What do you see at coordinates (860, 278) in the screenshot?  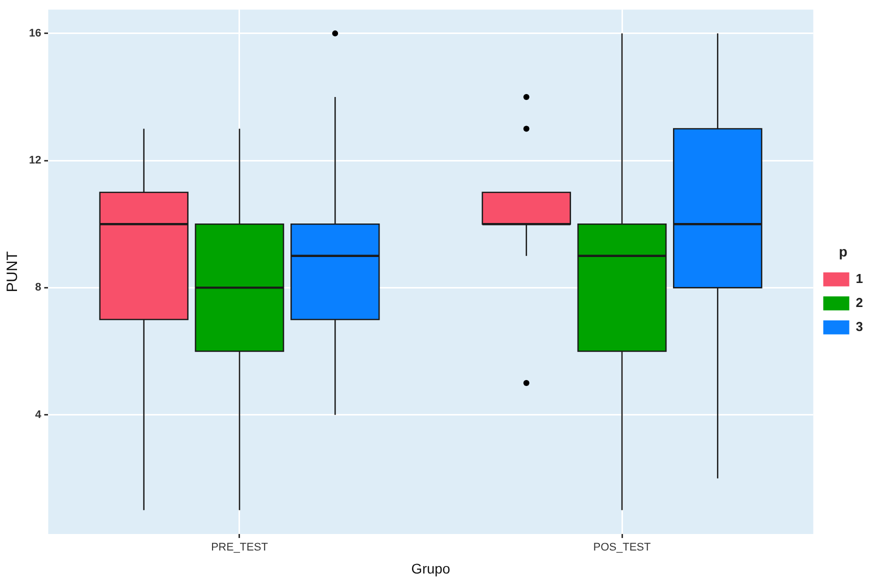 I see `legend-label: 1` at bounding box center [860, 278].